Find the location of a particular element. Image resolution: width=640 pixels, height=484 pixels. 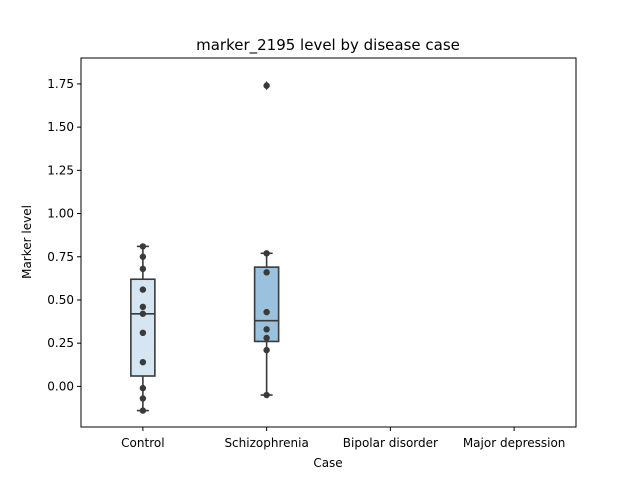

y-tick-label: 1.00 is located at coordinates (60, 214).